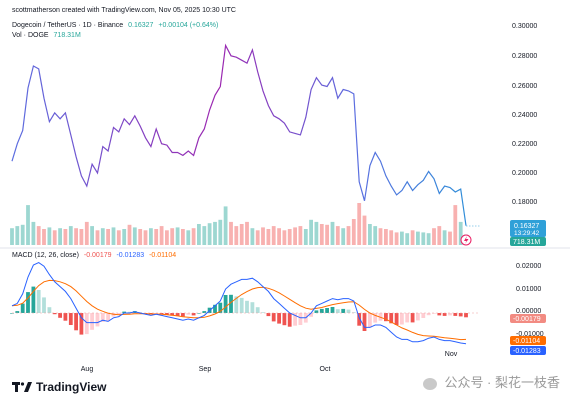  I want to click on signal-tag-label: -0.01104, so click(526, 341).